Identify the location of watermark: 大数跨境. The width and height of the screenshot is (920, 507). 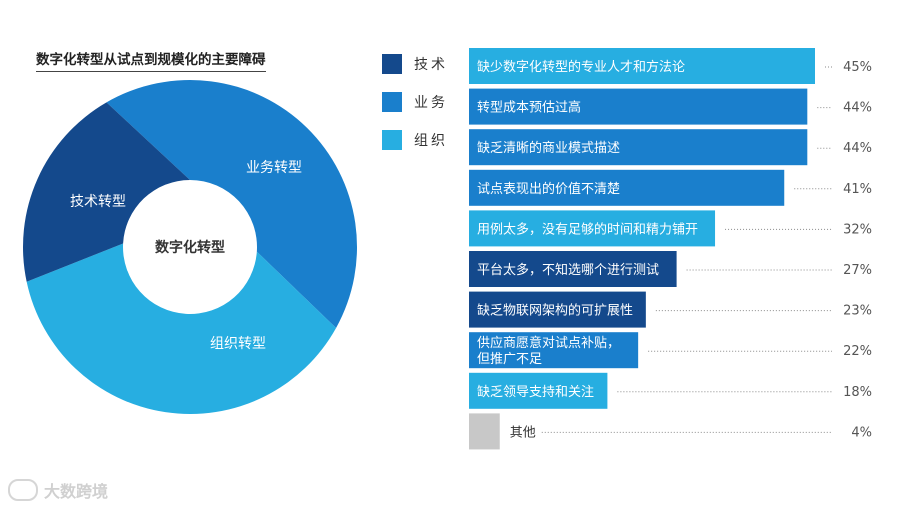
(58, 490).